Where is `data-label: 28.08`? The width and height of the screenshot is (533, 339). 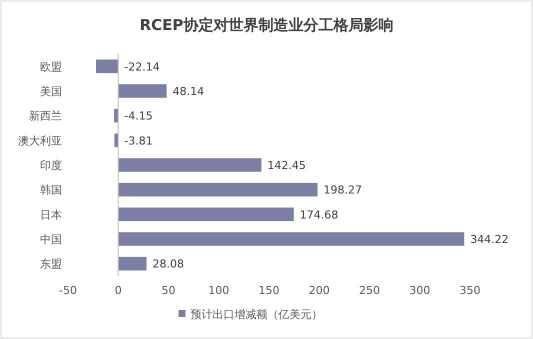 data-label: 28.08 is located at coordinates (168, 264).